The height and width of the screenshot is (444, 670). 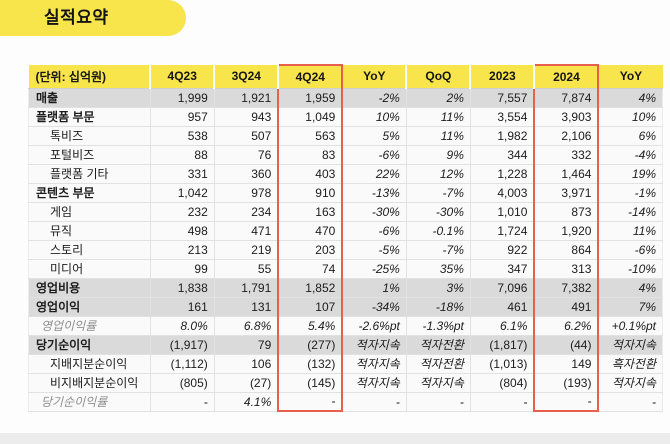 What do you see at coordinates (438, 250) in the screenshot?
I see `cell-value: -7%` at bounding box center [438, 250].